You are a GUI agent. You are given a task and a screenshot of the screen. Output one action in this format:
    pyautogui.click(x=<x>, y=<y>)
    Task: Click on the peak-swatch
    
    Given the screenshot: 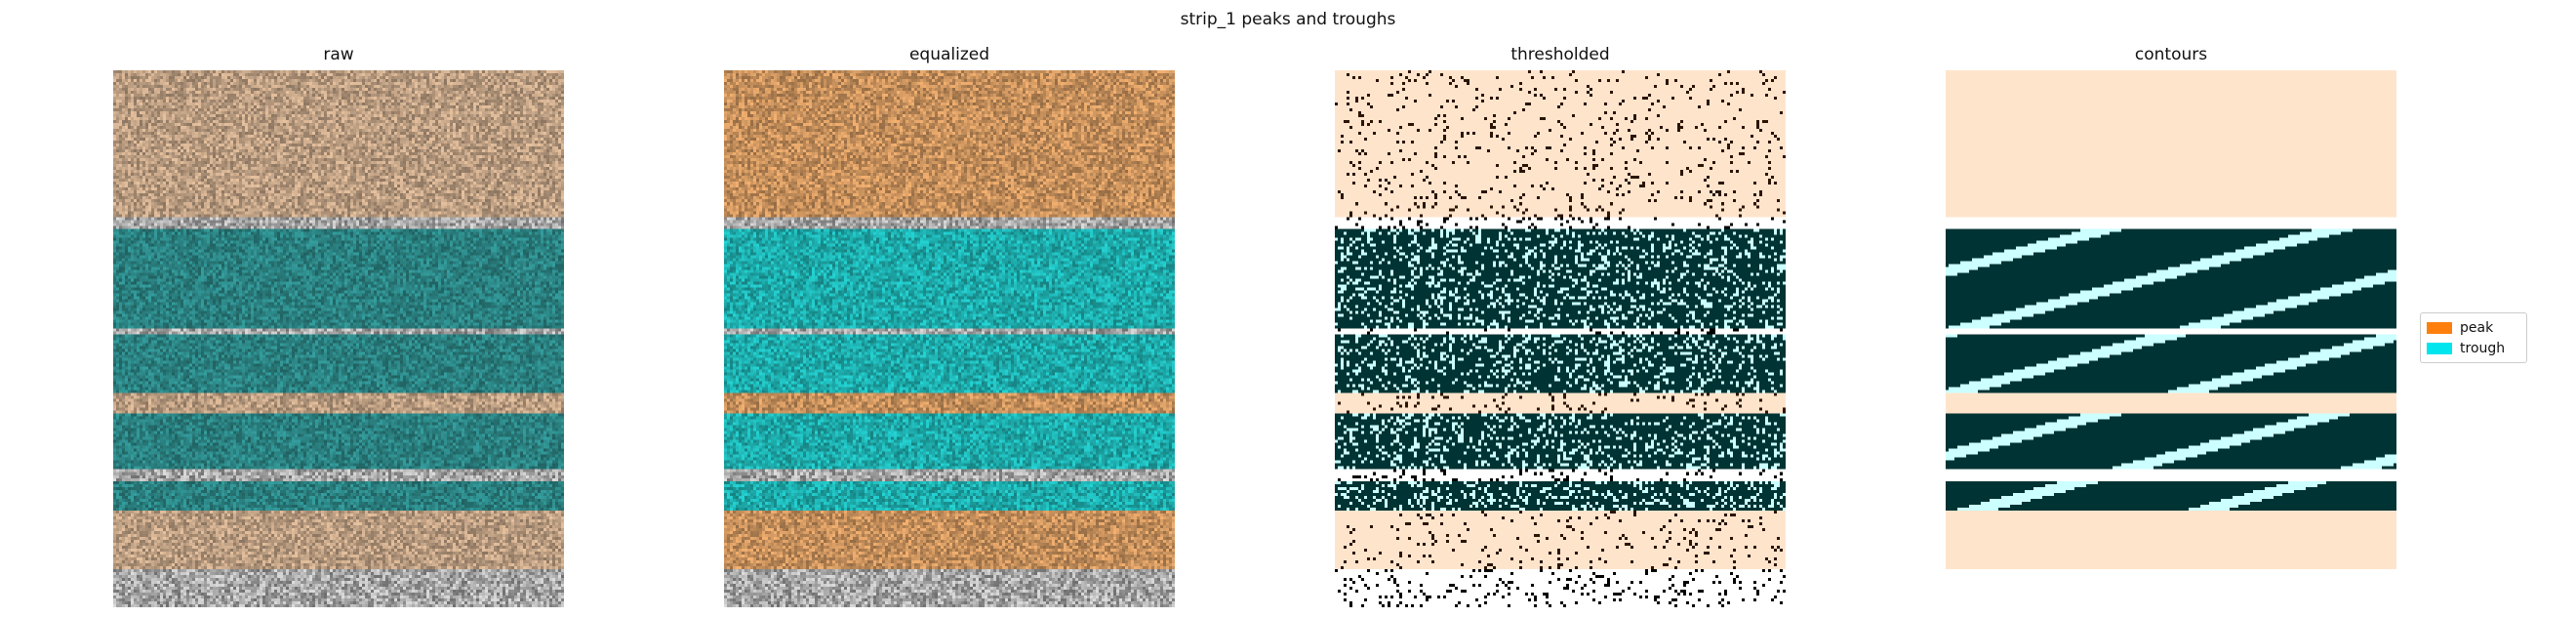 What is the action you would take?
    pyautogui.click(x=2439, y=327)
    